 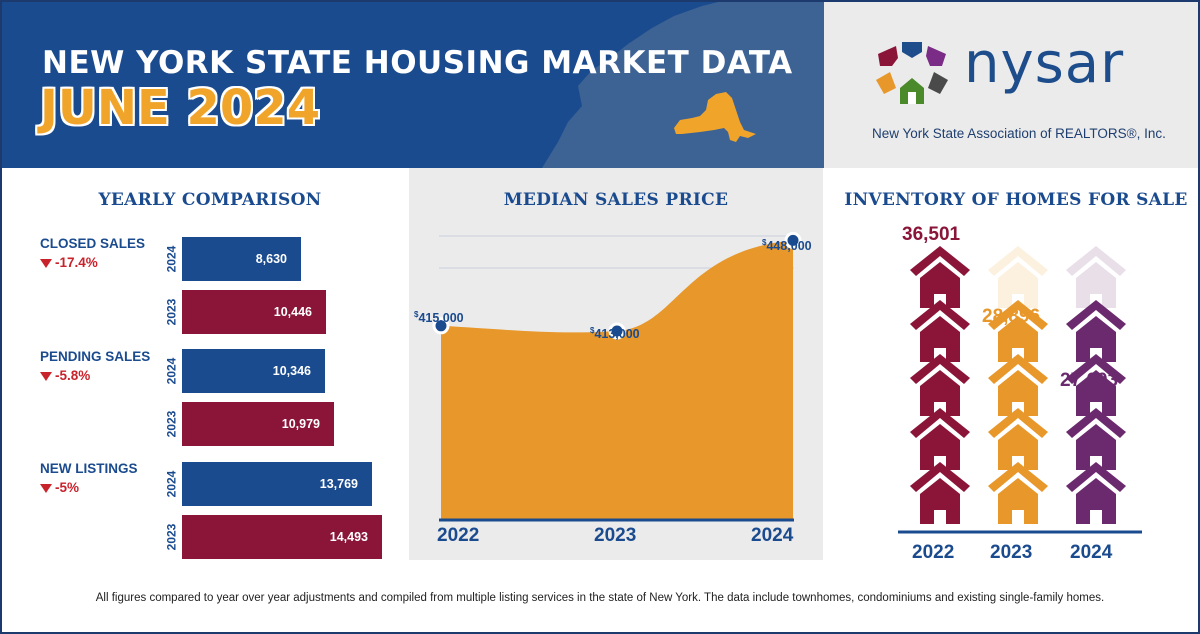 I want to click on nysar-logo-icon, so click(x=912, y=73).